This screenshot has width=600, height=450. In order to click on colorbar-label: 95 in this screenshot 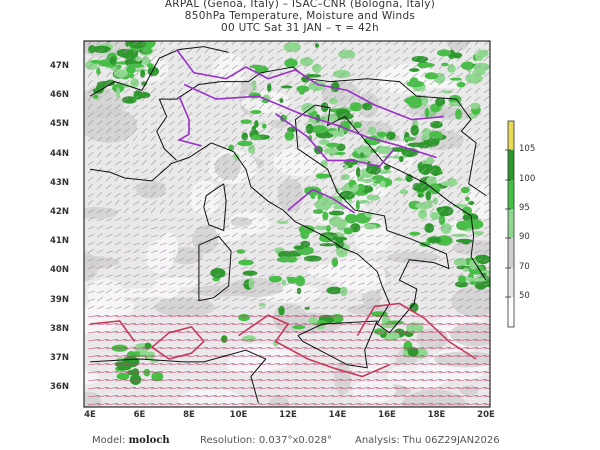, I will do `click(524, 208)`.